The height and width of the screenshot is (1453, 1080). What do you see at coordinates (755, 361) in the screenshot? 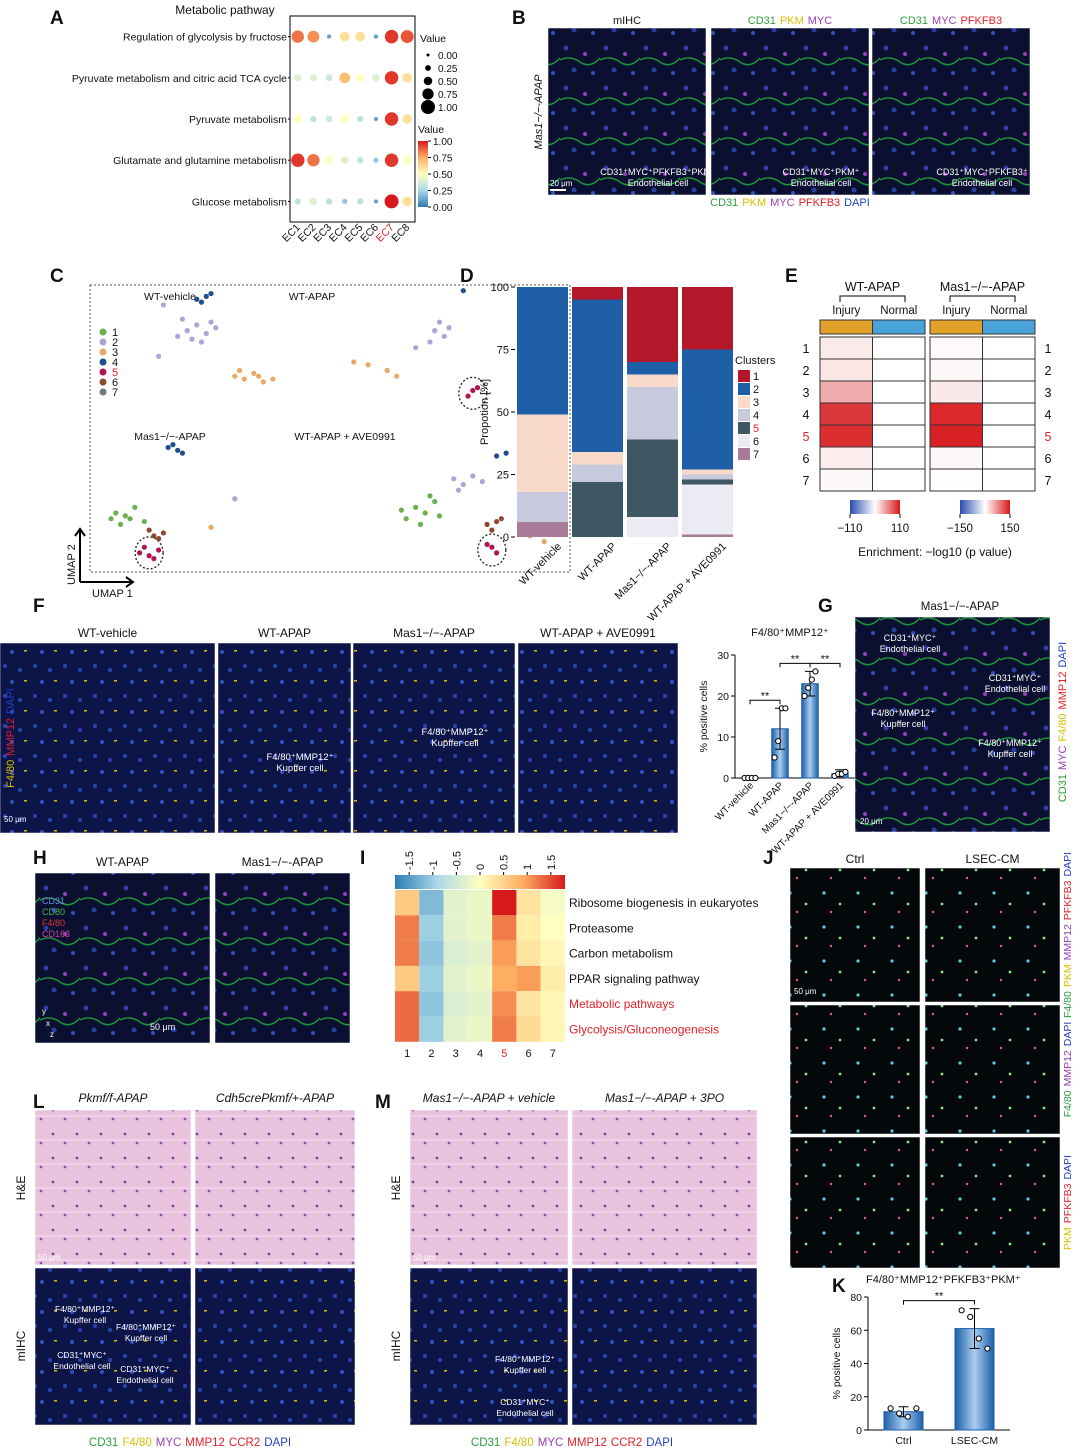
I see `legend-title: Clusters` at bounding box center [755, 361].